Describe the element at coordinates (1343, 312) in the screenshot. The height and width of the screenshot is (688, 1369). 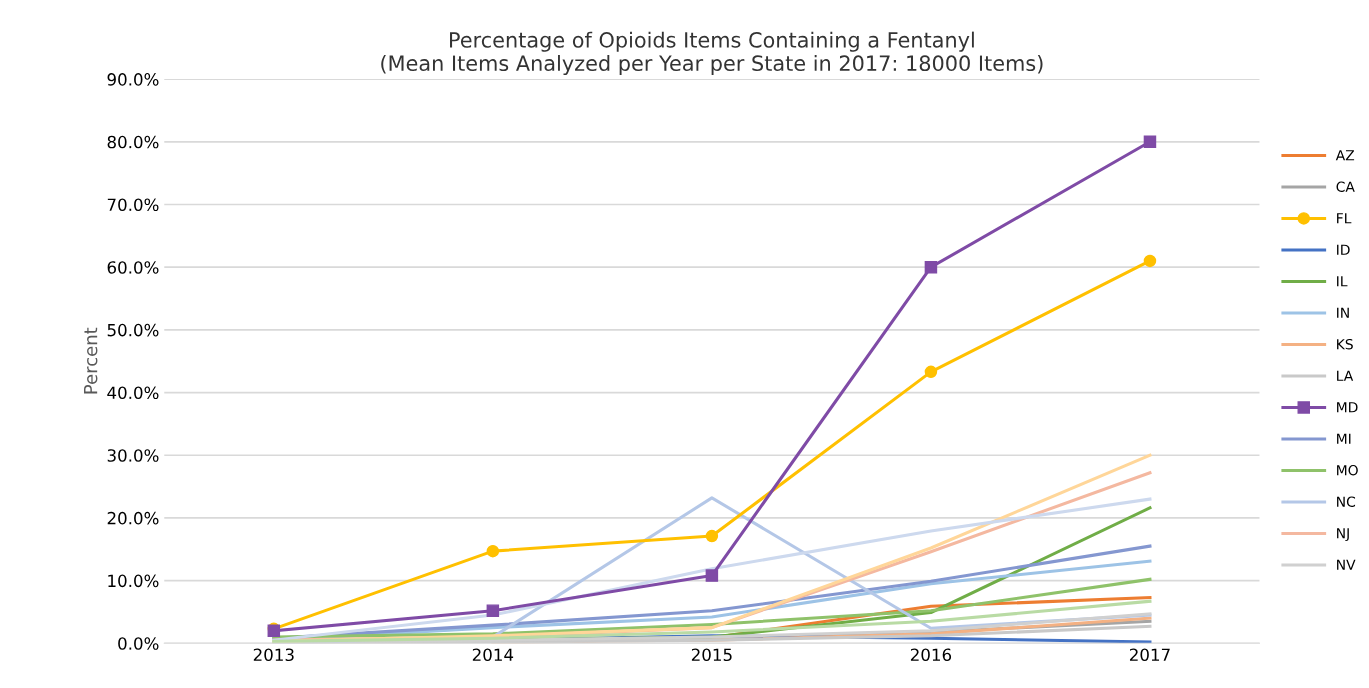
I see `legend-label: IN` at that location.